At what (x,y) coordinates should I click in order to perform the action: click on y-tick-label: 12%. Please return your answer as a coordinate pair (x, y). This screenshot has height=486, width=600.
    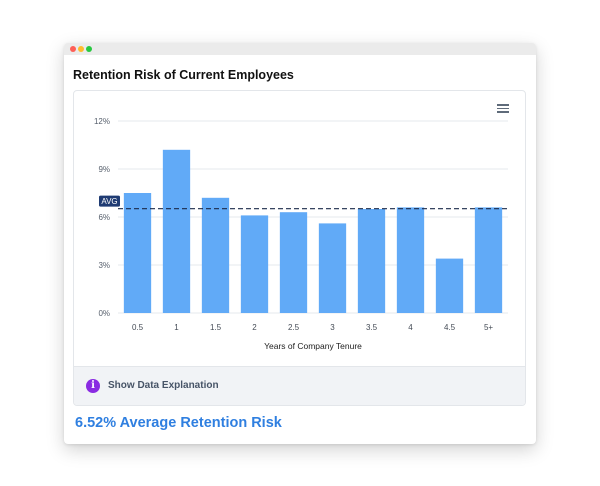
    Looking at the image, I should click on (102, 121).